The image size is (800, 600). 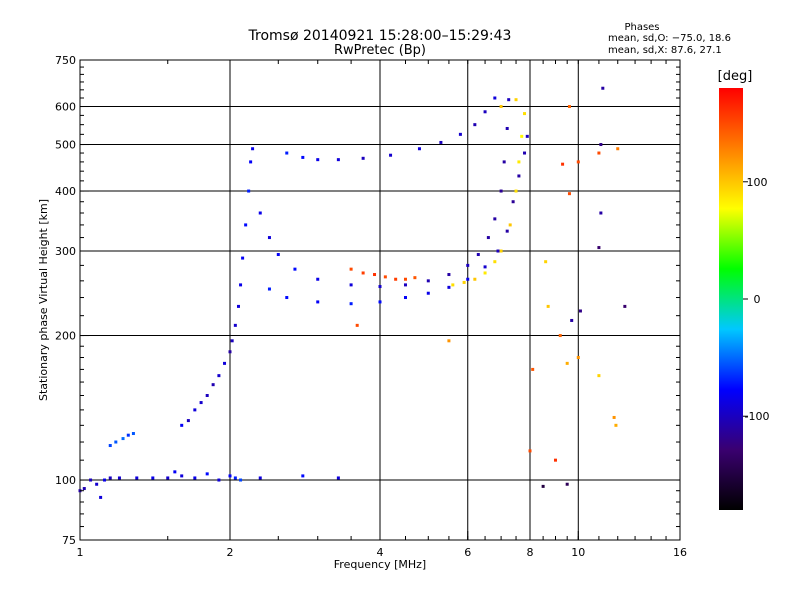 What do you see at coordinates (230, 552) in the screenshot?
I see `x-tick-label: 2` at bounding box center [230, 552].